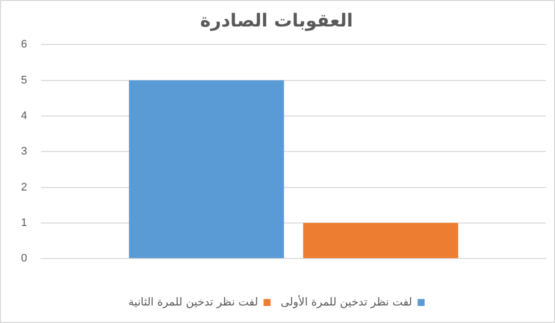 Image resolution: width=555 pixels, height=323 pixels. Describe the element at coordinates (24, 222) in the screenshot. I see `y-tick-label: 1` at that location.